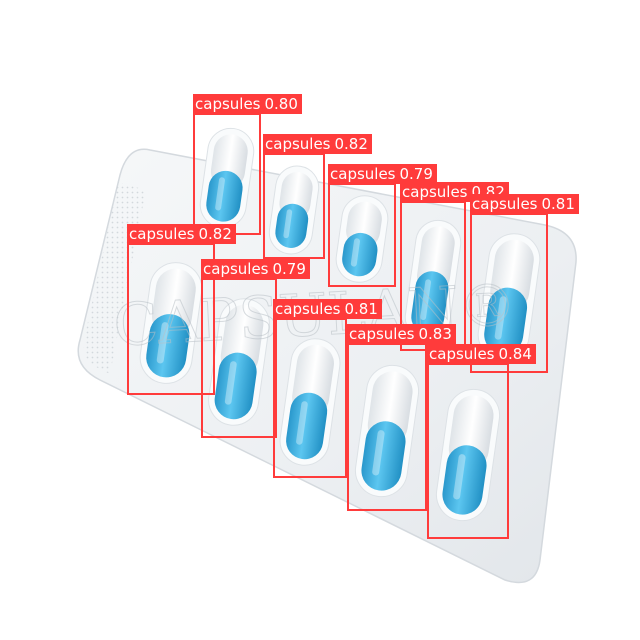 The image size is (640, 640). I want to click on detection-box: capsules 0.83, so click(401, 417).